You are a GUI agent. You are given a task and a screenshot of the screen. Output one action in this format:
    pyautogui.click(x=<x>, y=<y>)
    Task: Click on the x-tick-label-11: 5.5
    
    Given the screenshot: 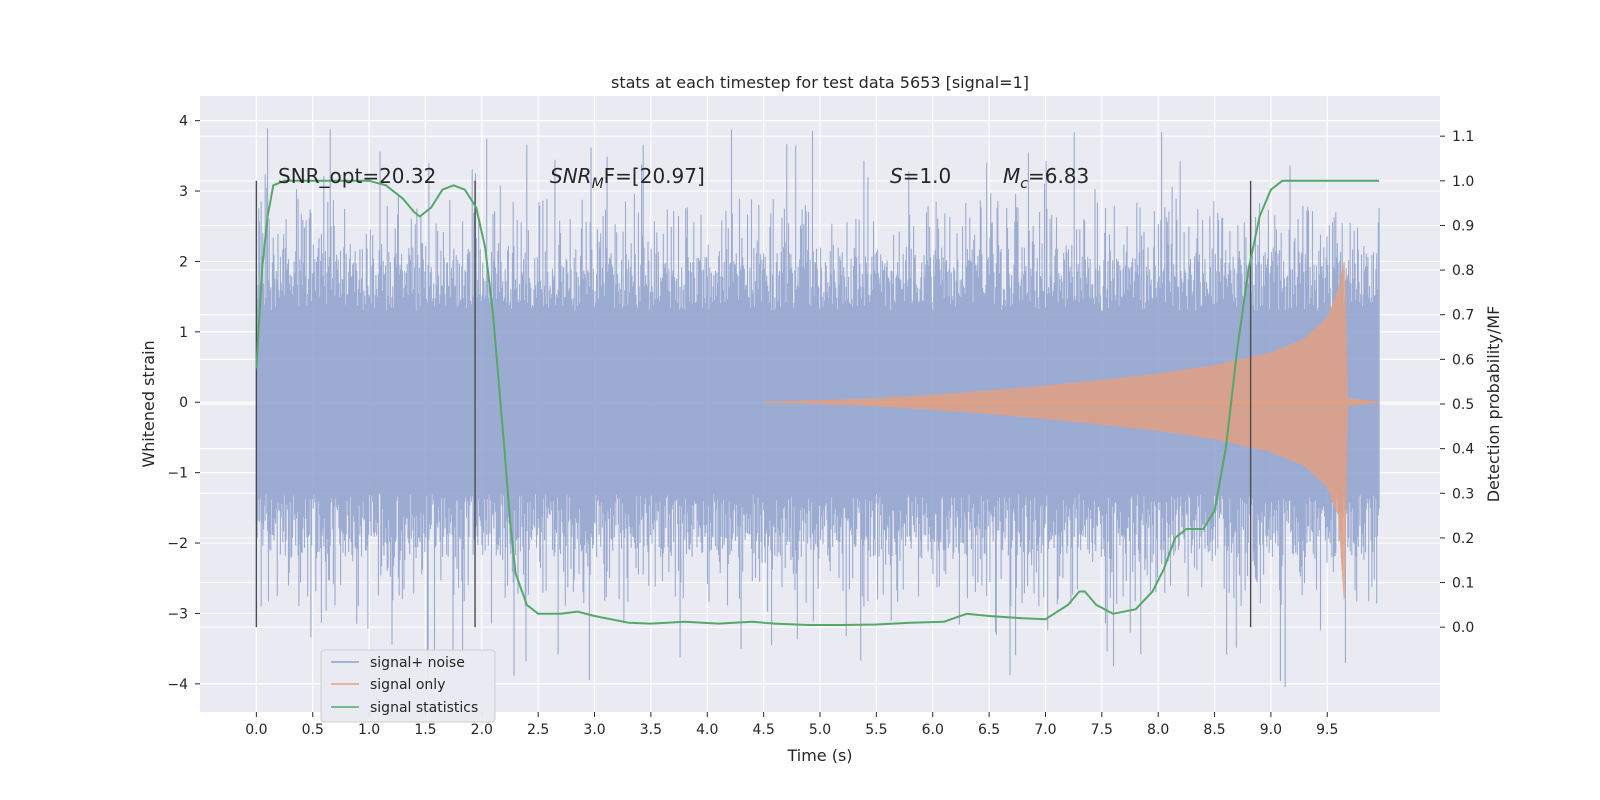 What is the action you would take?
    pyautogui.click(x=876, y=730)
    